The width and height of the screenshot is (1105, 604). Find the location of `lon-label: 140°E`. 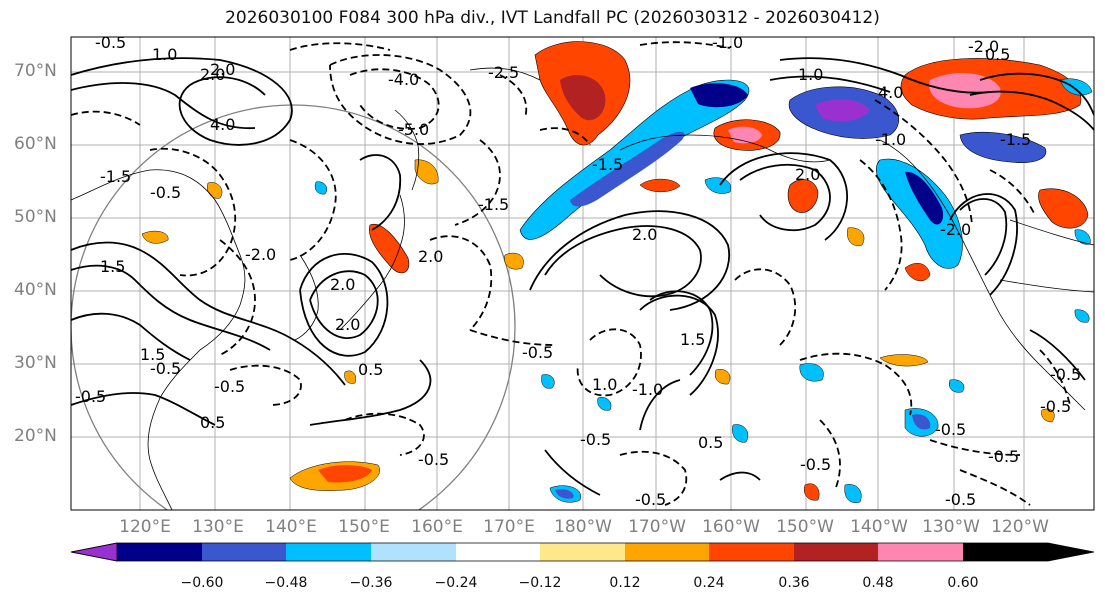

lon-label: 140°E is located at coordinates (291, 527).